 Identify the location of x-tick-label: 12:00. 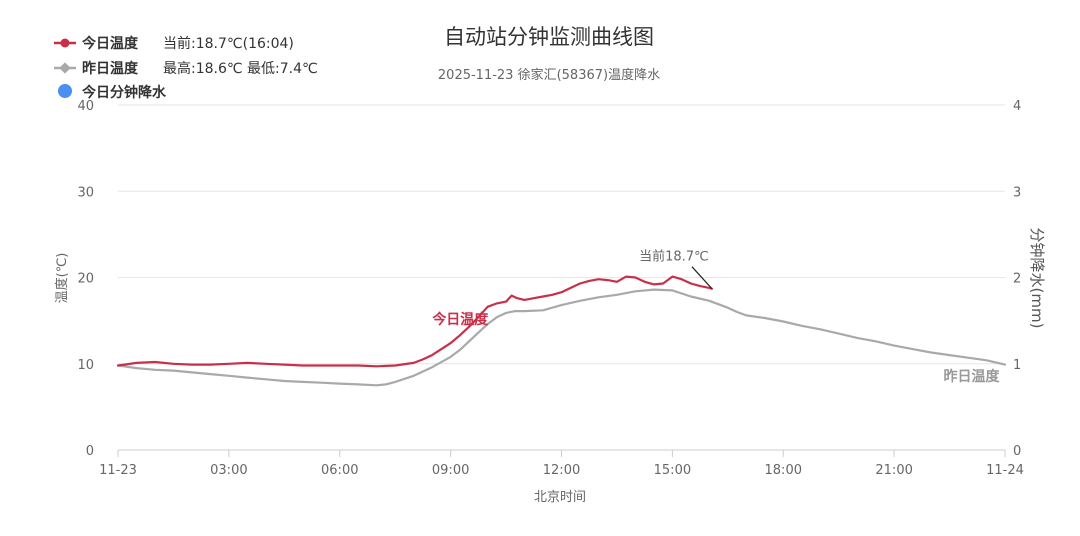
(561, 470).